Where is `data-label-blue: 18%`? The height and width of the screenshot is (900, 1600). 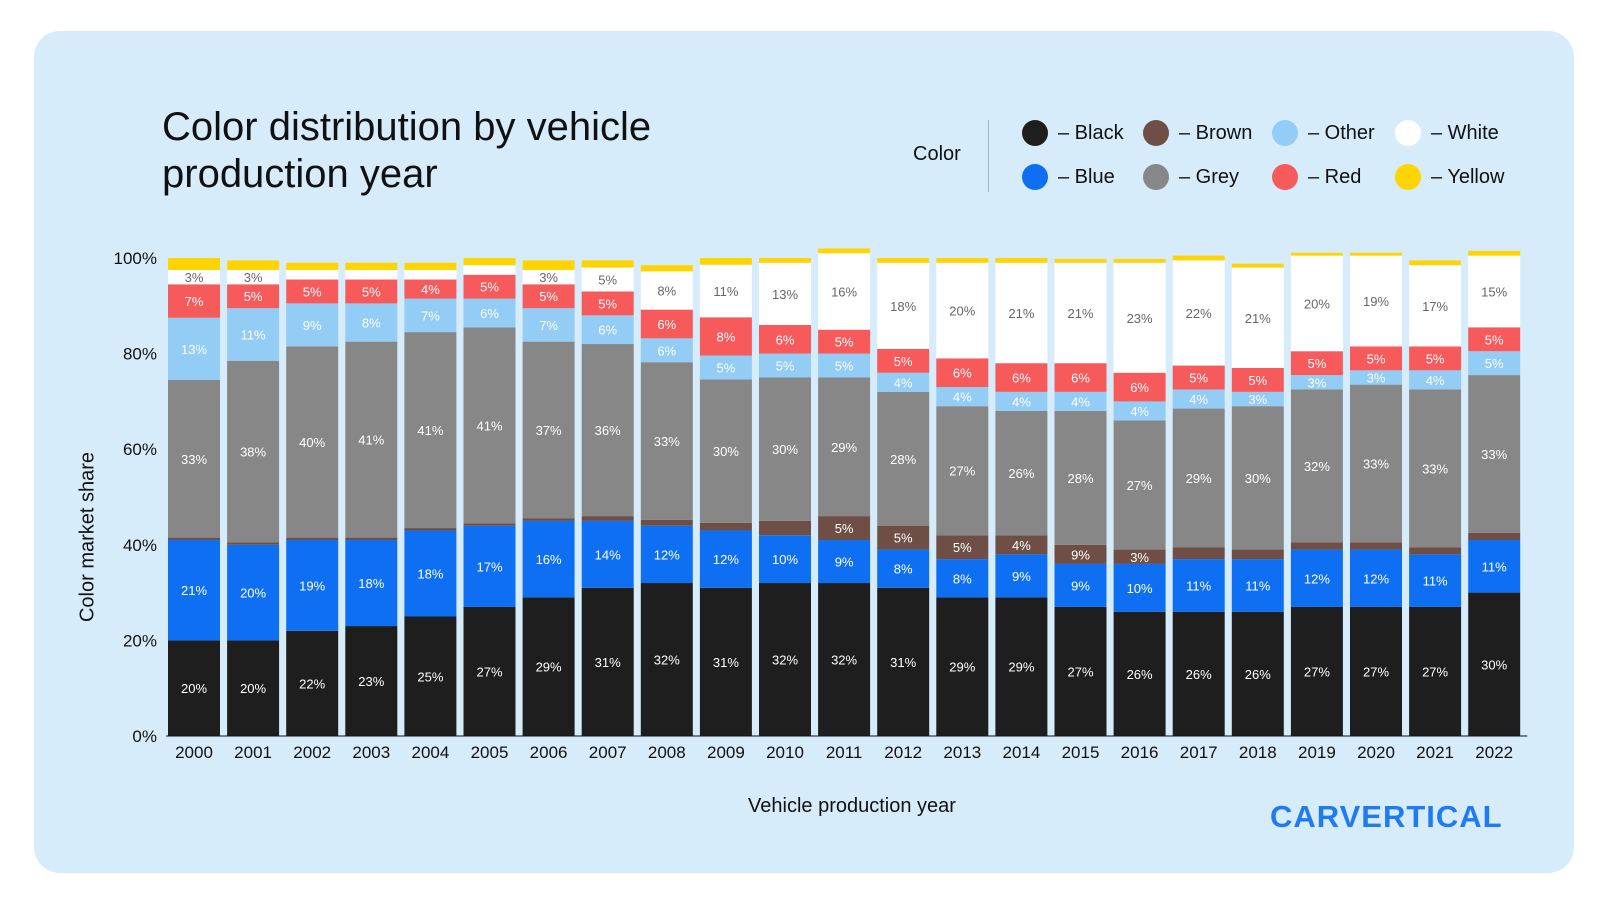
data-label-blue: 18% is located at coordinates (430, 573).